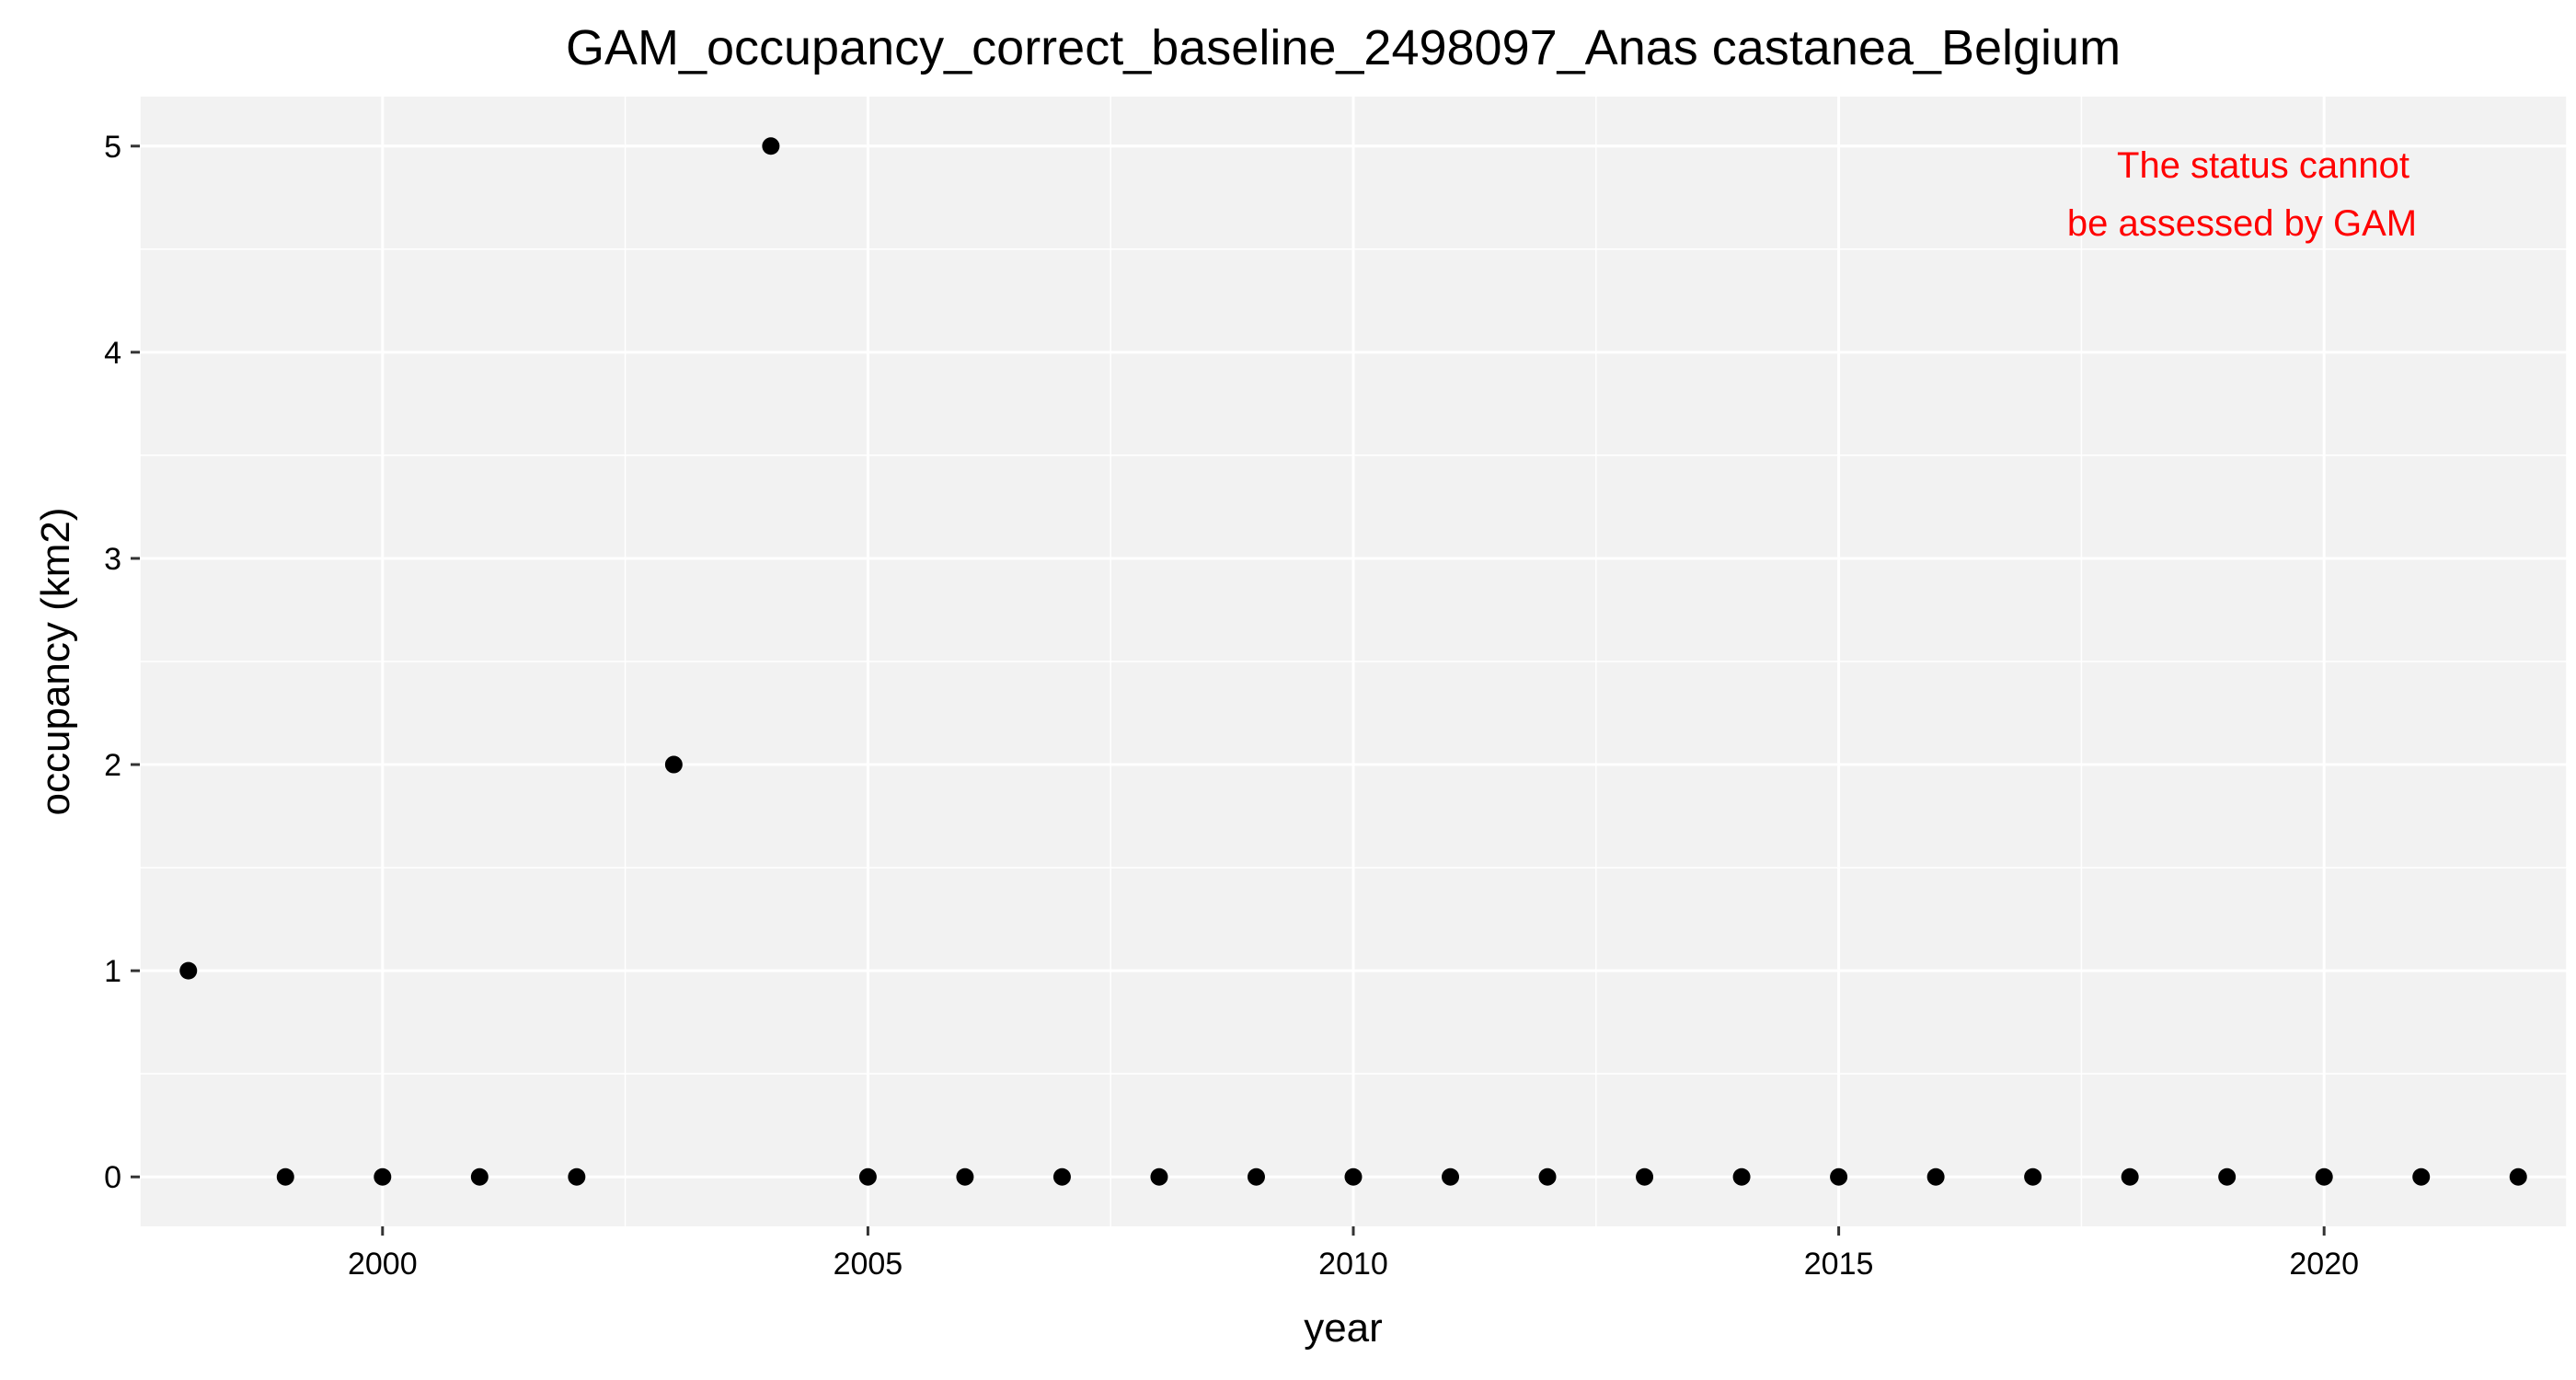  I want to click on y-tick-label: 0, so click(112, 1177).